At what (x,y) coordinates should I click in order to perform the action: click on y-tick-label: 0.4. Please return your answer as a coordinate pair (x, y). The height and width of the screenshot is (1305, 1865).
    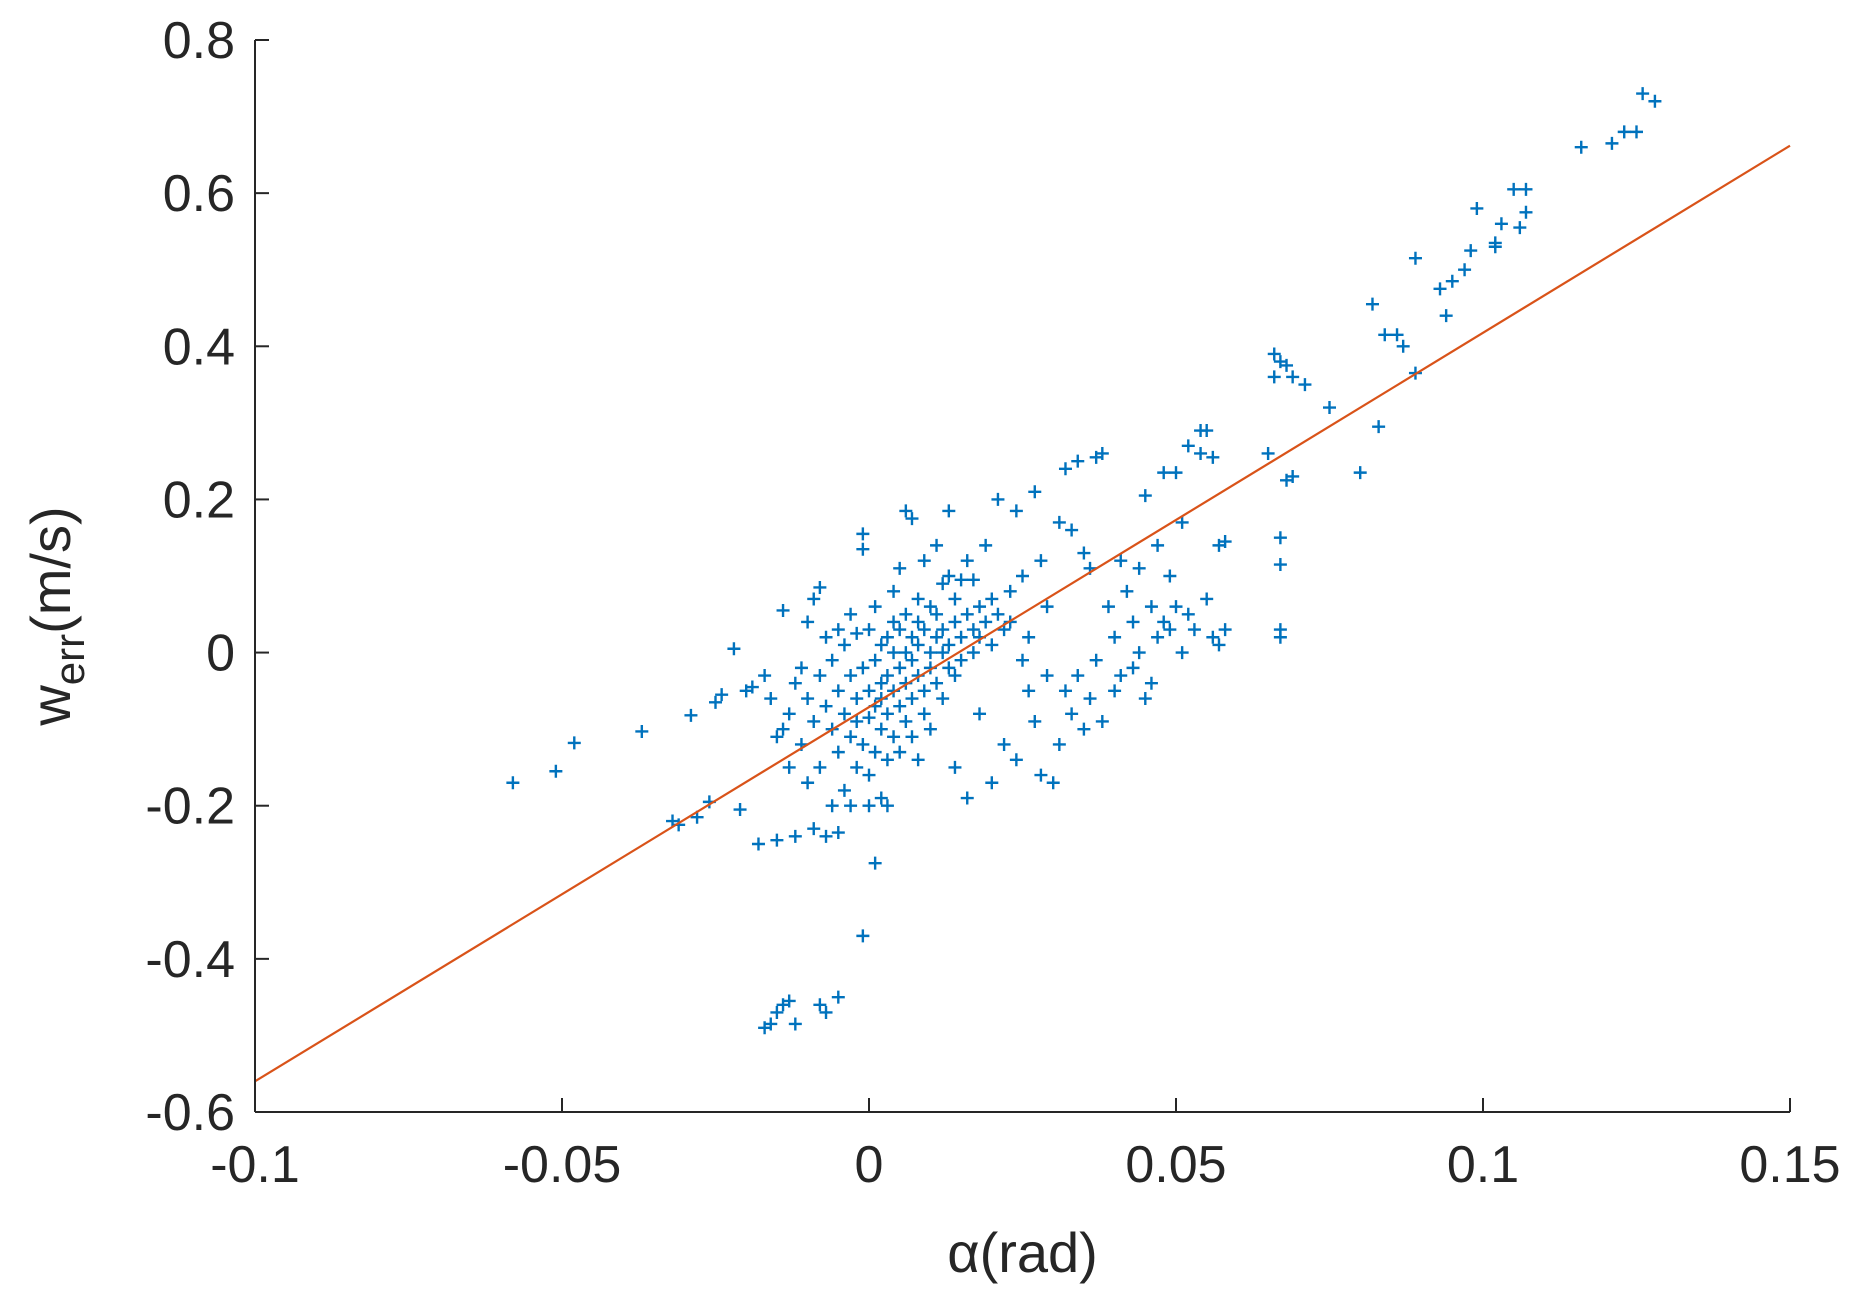
    Looking at the image, I should click on (199, 347).